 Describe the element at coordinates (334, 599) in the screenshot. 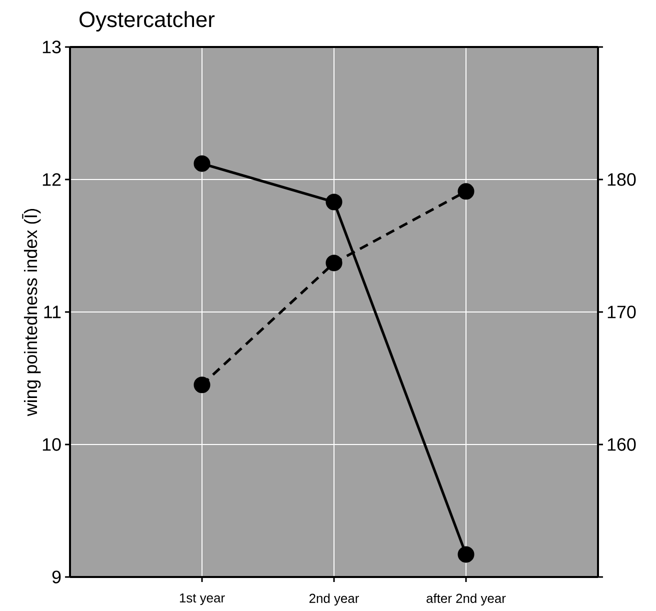

I see `x-tick-label: 2nd year` at that location.